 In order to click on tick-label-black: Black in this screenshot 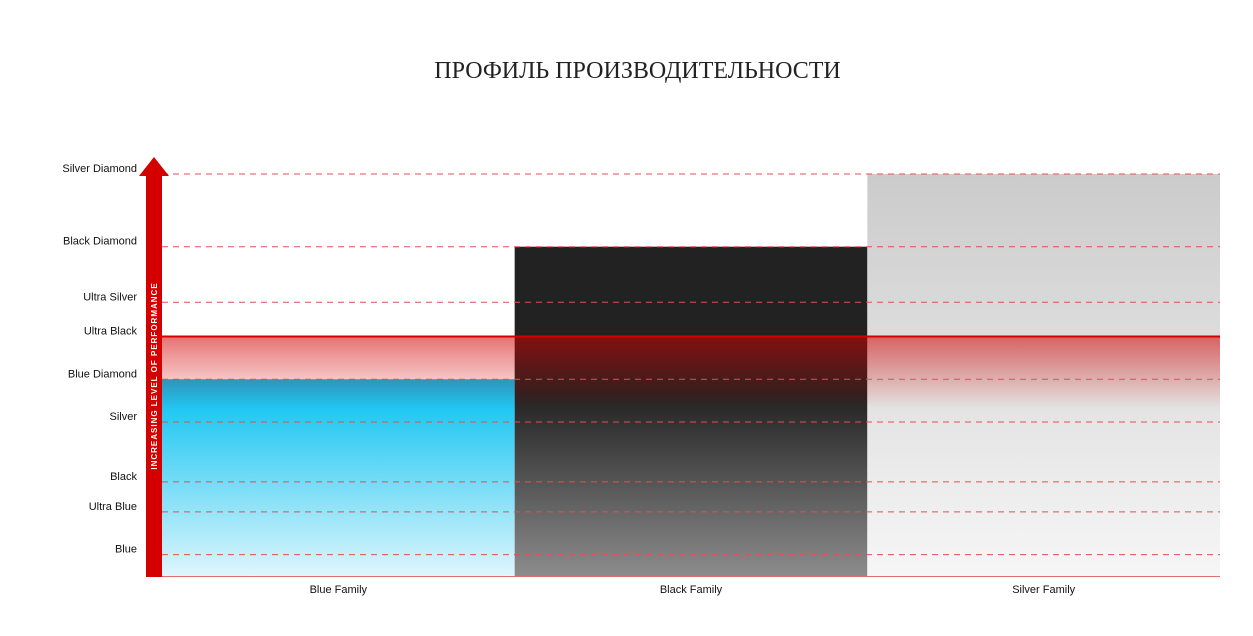, I will do `click(123, 477)`.